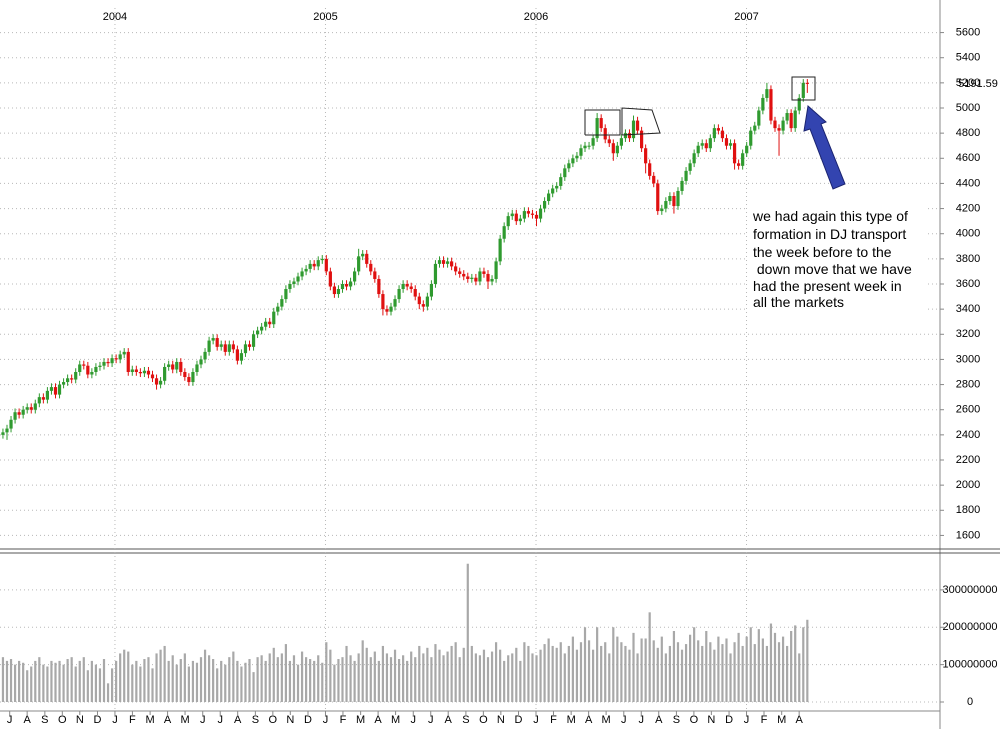 The height and width of the screenshot is (729, 1000). Describe the element at coordinates (827, 286) in the screenshot. I see `annotation-text: had the present week in` at that location.